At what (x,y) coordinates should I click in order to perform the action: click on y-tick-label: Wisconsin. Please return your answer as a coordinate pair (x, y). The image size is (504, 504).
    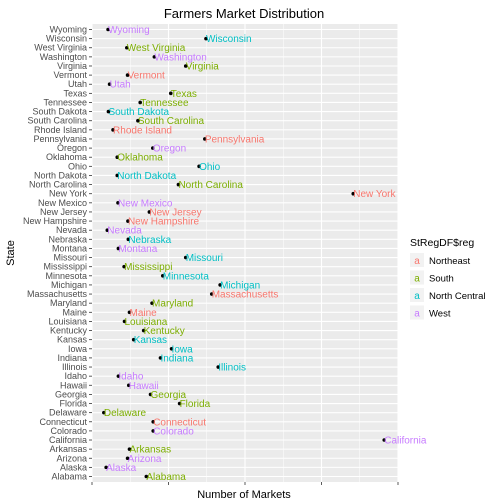
    Looking at the image, I should click on (66, 39).